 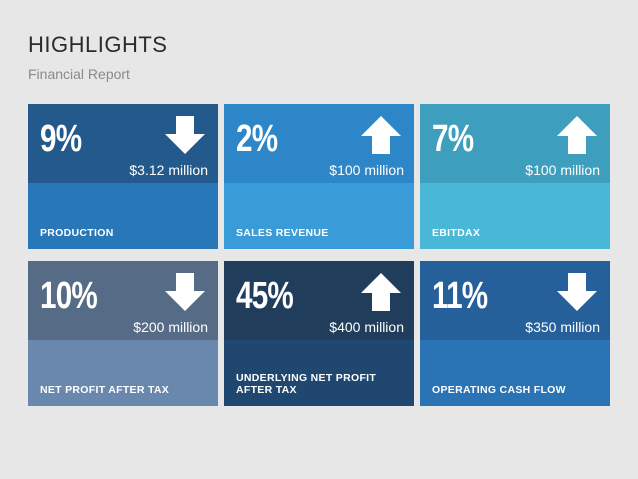 I want to click on kpi-percent: 2%, so click(x=257, y=139).